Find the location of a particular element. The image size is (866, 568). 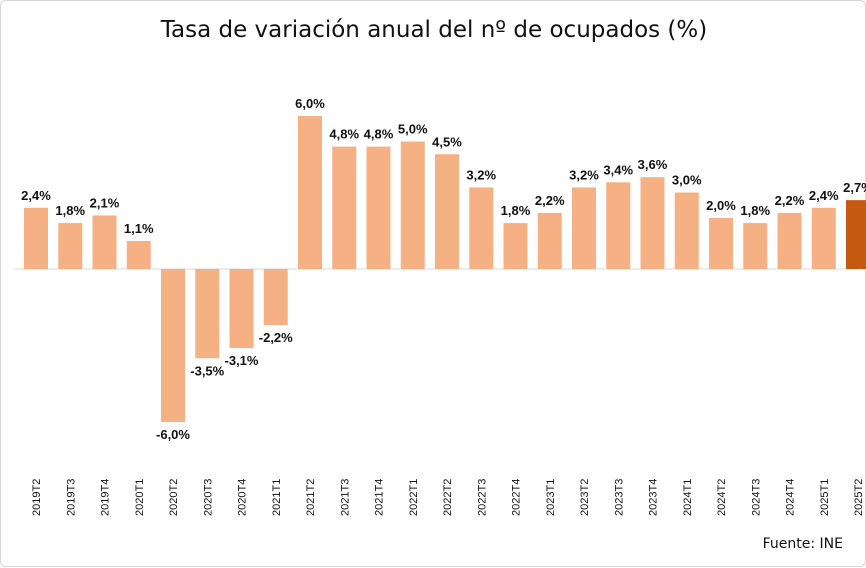

x-tick-2022T1: 2022T1 is located at coordinates (414, 497).